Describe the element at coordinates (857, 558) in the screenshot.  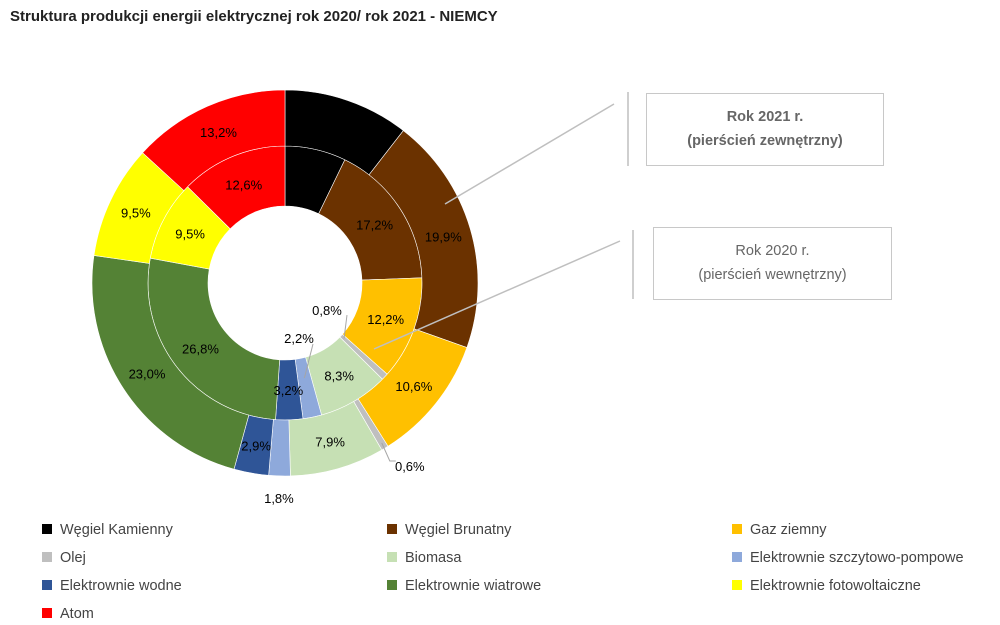
I see `legend-label-elektrownie-szczytowo-pompowe: Elektrownie szczytowo-pompowe` at that location.